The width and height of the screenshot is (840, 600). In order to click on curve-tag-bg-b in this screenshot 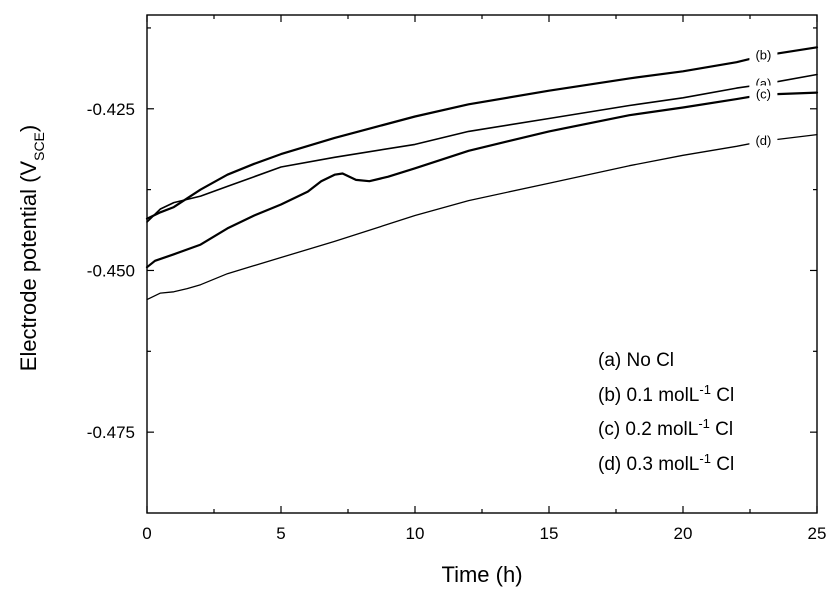, I will do `click(763, 55)`.